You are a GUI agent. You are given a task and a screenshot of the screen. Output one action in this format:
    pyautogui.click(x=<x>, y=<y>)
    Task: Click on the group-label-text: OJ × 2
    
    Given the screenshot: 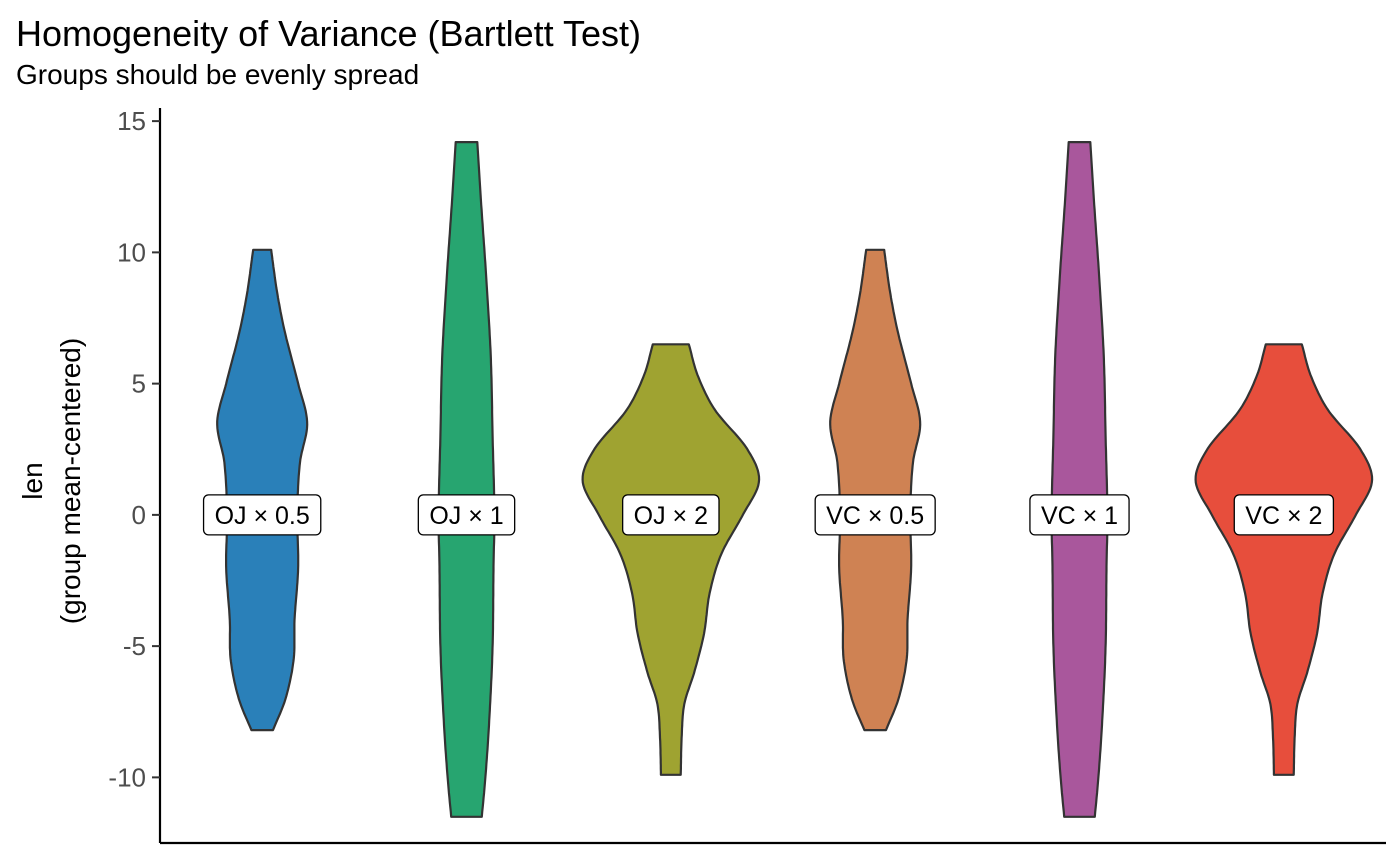 What is the action you would take?
    pyautogui.click(x=671, y=516)
    